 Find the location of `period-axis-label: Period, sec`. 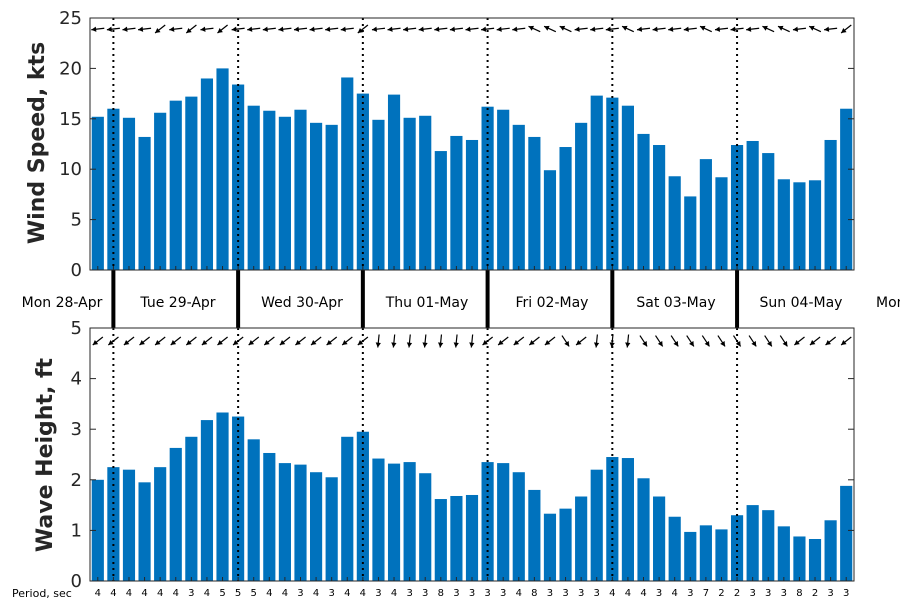

period-axis-label: Period, sec is located at coordinates (42, 593).